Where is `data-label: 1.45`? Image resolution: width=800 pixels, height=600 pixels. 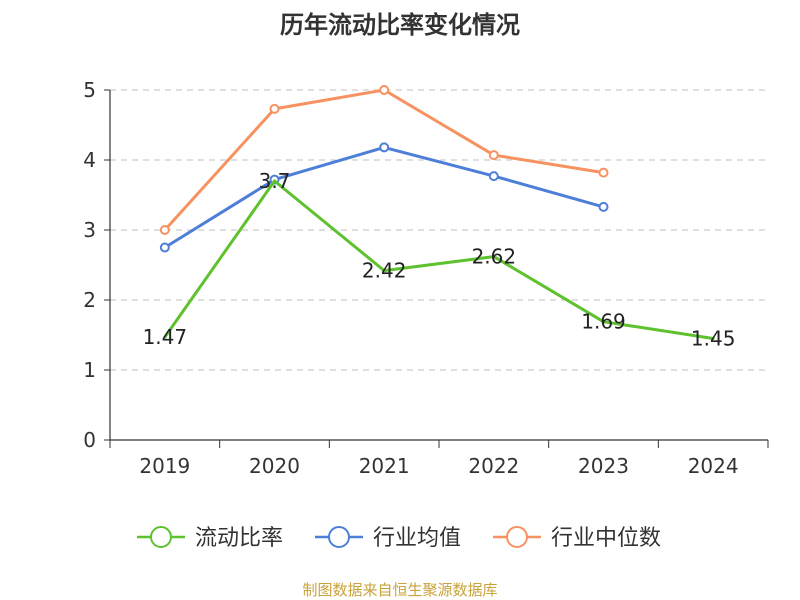 data-label: 1.45 is located at coordinates (713, 339).